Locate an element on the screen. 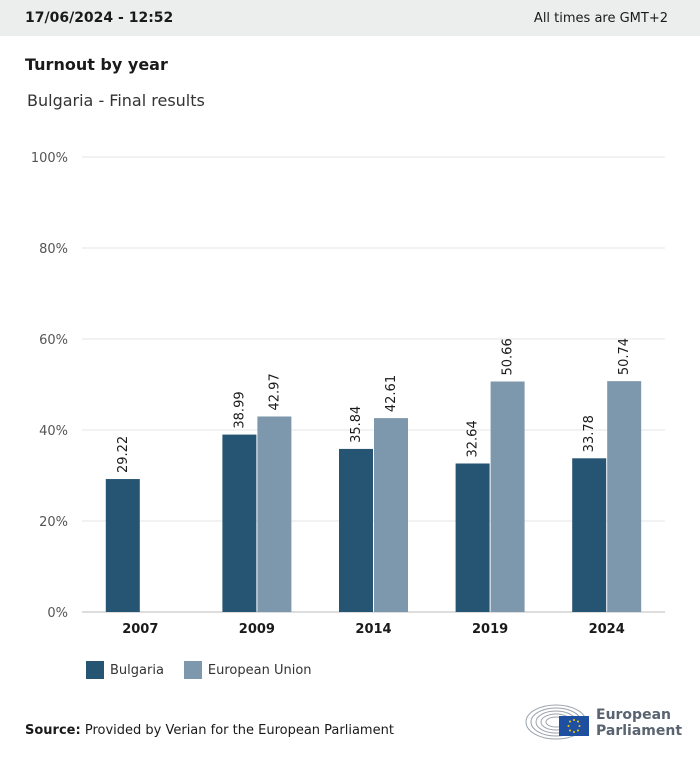  timezone-note: All times are GMT+2 is located at coordinates (600, 18).